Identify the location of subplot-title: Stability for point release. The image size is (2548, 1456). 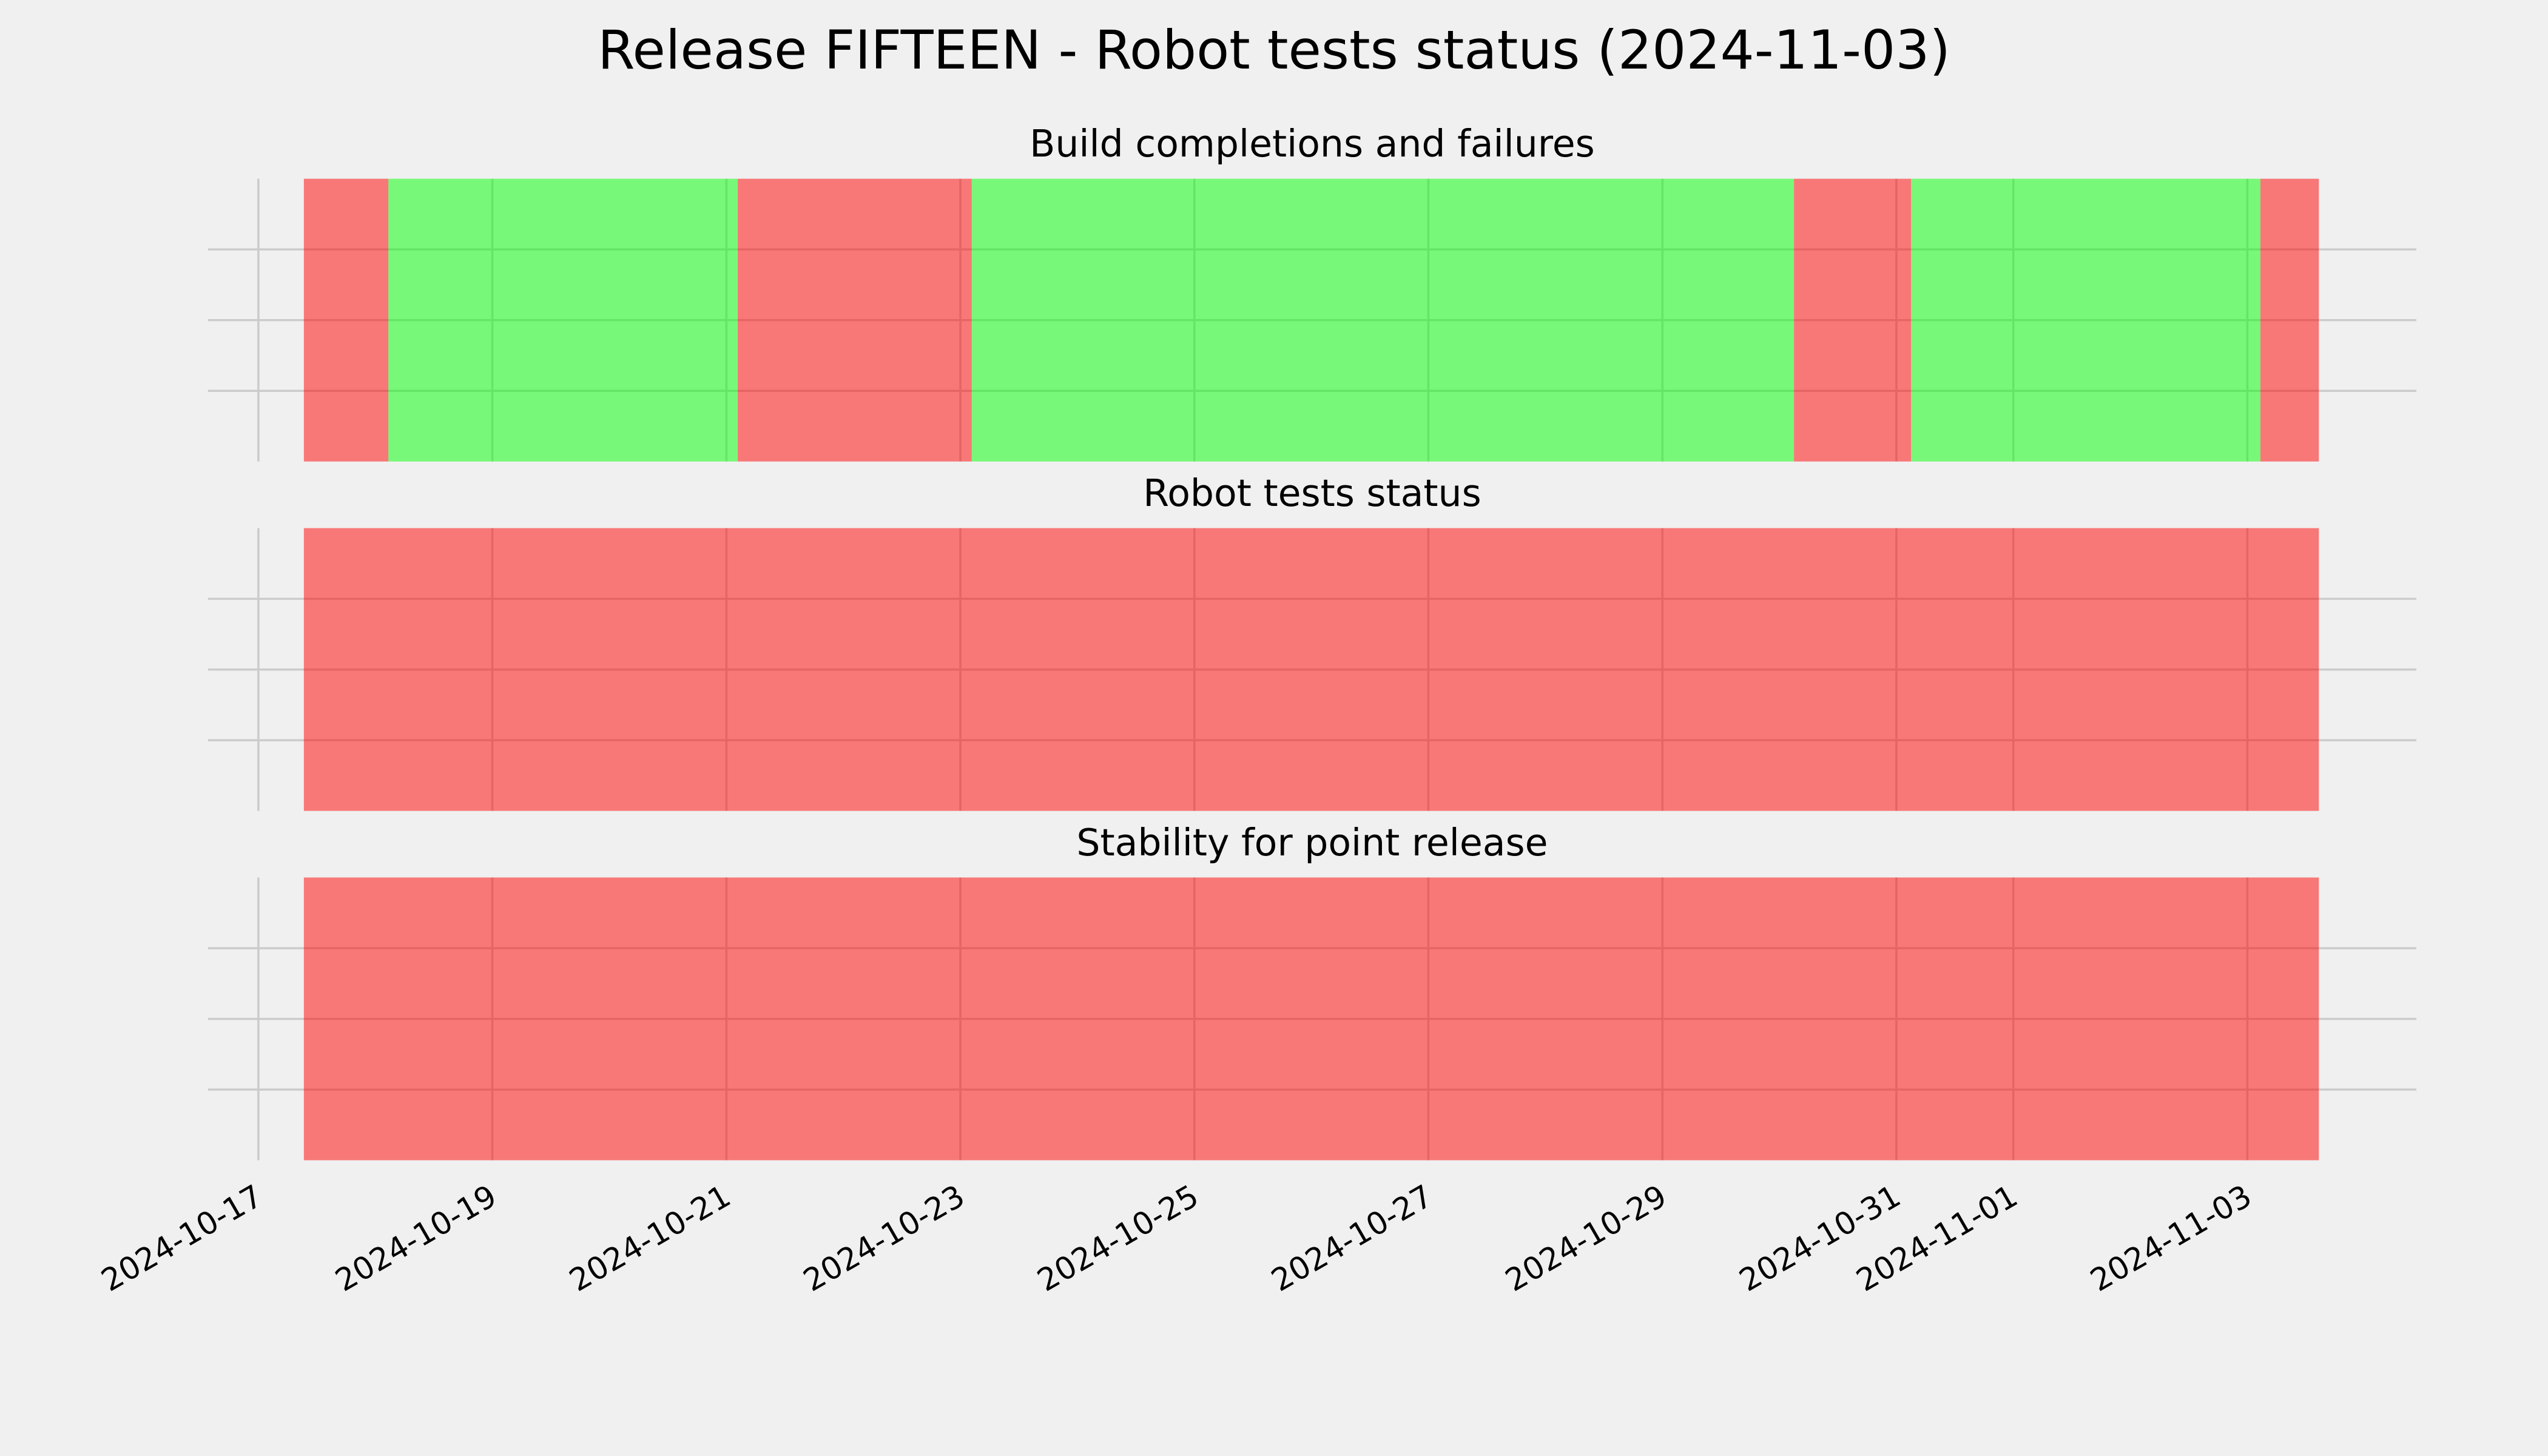
(1312, 842).